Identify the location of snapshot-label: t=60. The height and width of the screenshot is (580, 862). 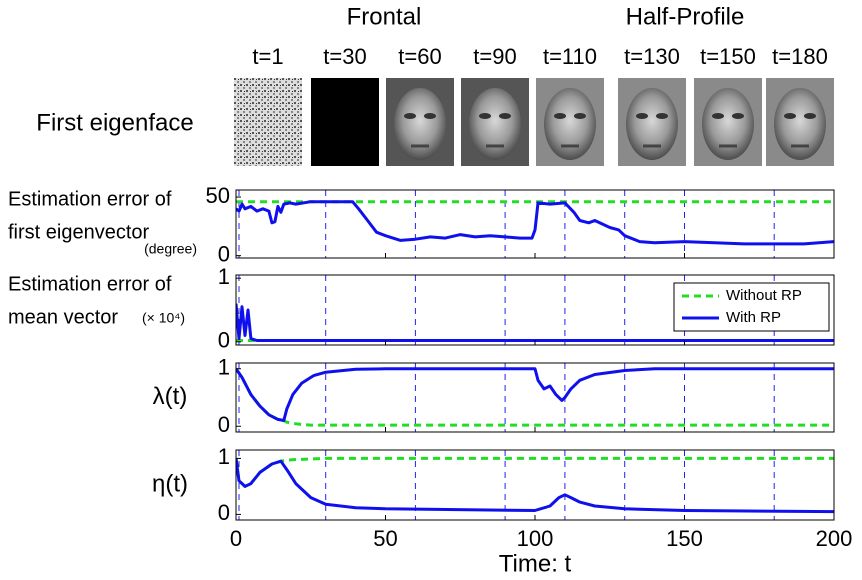
(419, 56).